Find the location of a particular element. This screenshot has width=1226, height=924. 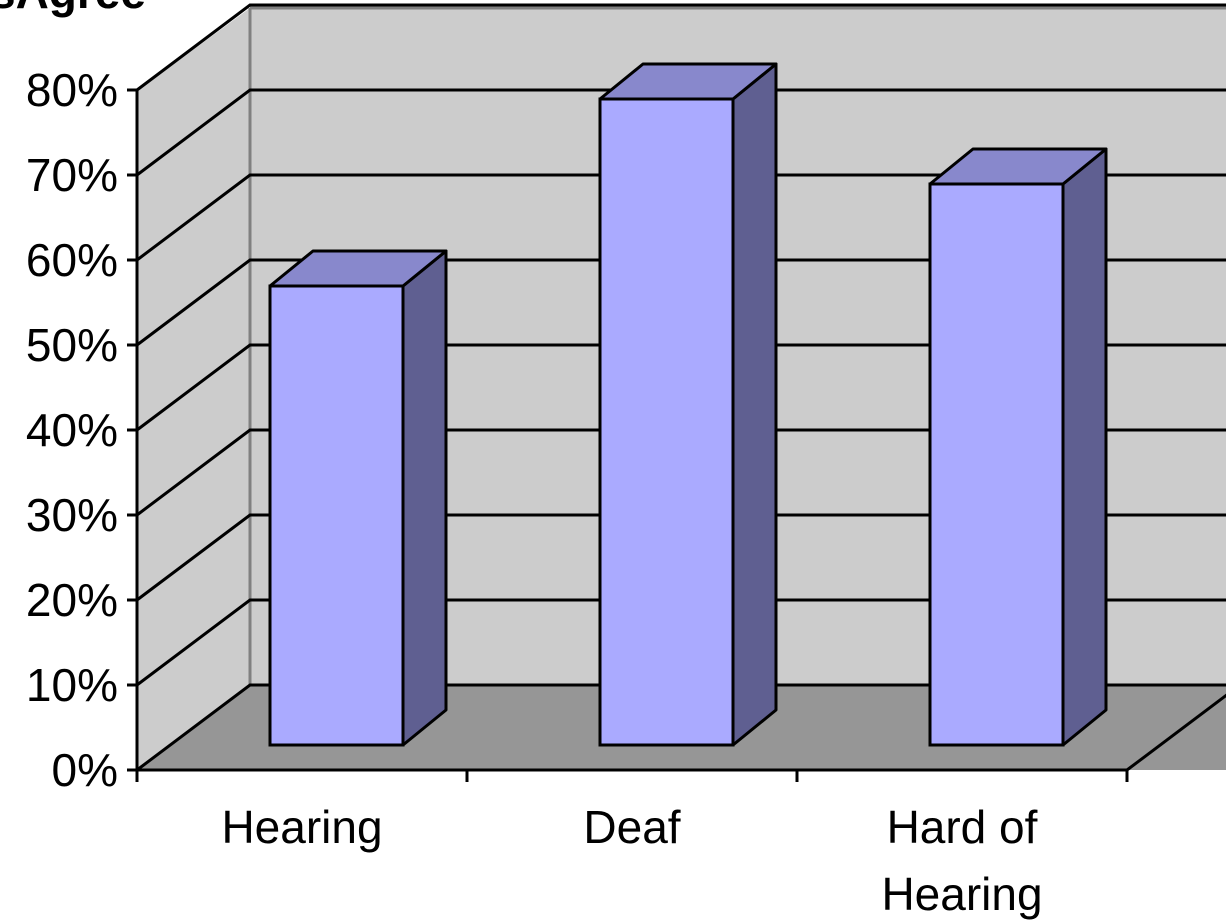

y-tick-label: 60% is located at coordinates (72, 260).